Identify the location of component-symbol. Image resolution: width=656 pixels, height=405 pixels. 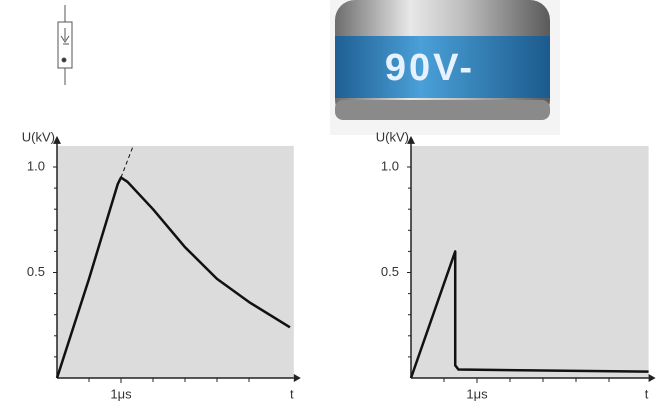
(65, 45).